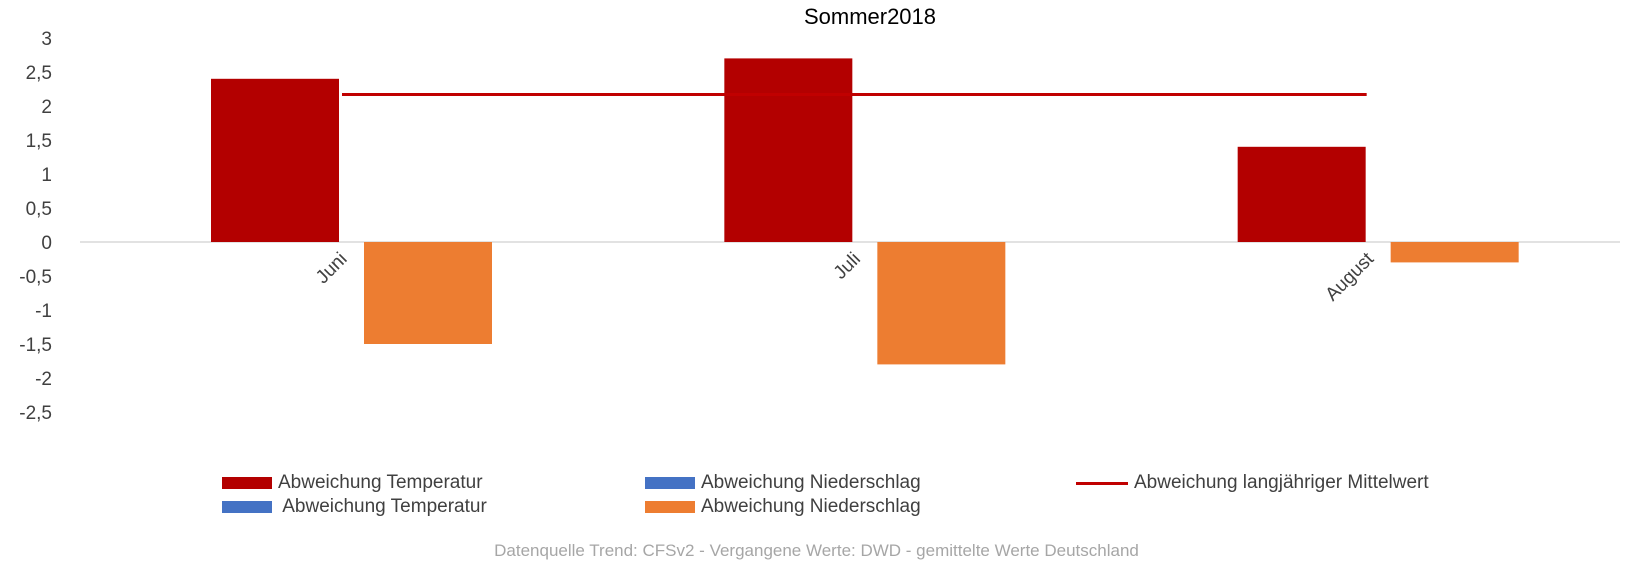  Describe the element at coordinates (847, 266) in the screenshot. I see `x-tick-label: Juli` at that location.